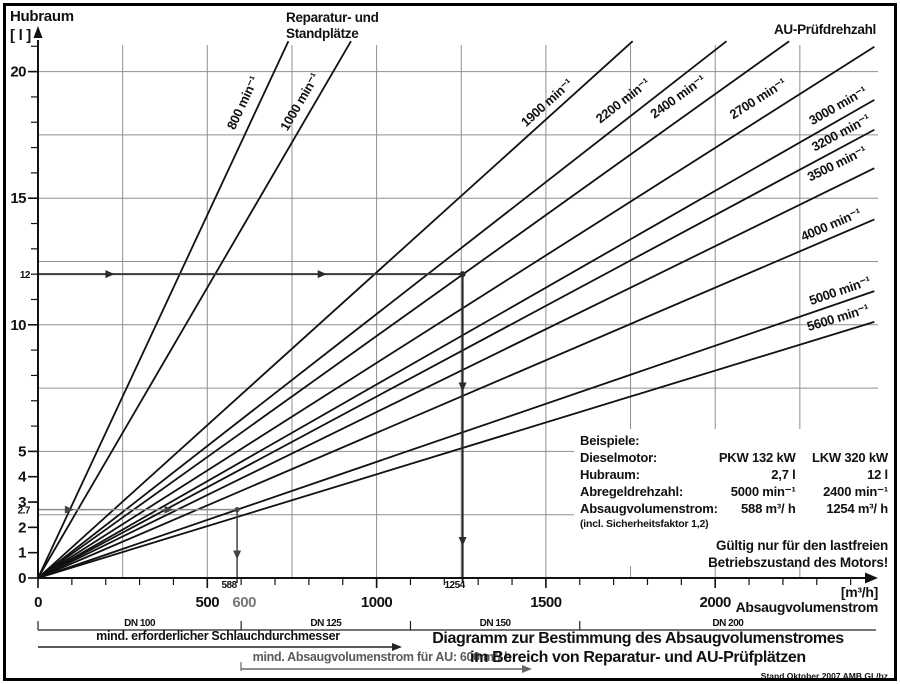 The height and width of the screenshot is (684, 900). What do you see at coordinates (22, 502) in the screenshot?
I see `y-tick-label-3: 3` at bounding box center [22, 502].